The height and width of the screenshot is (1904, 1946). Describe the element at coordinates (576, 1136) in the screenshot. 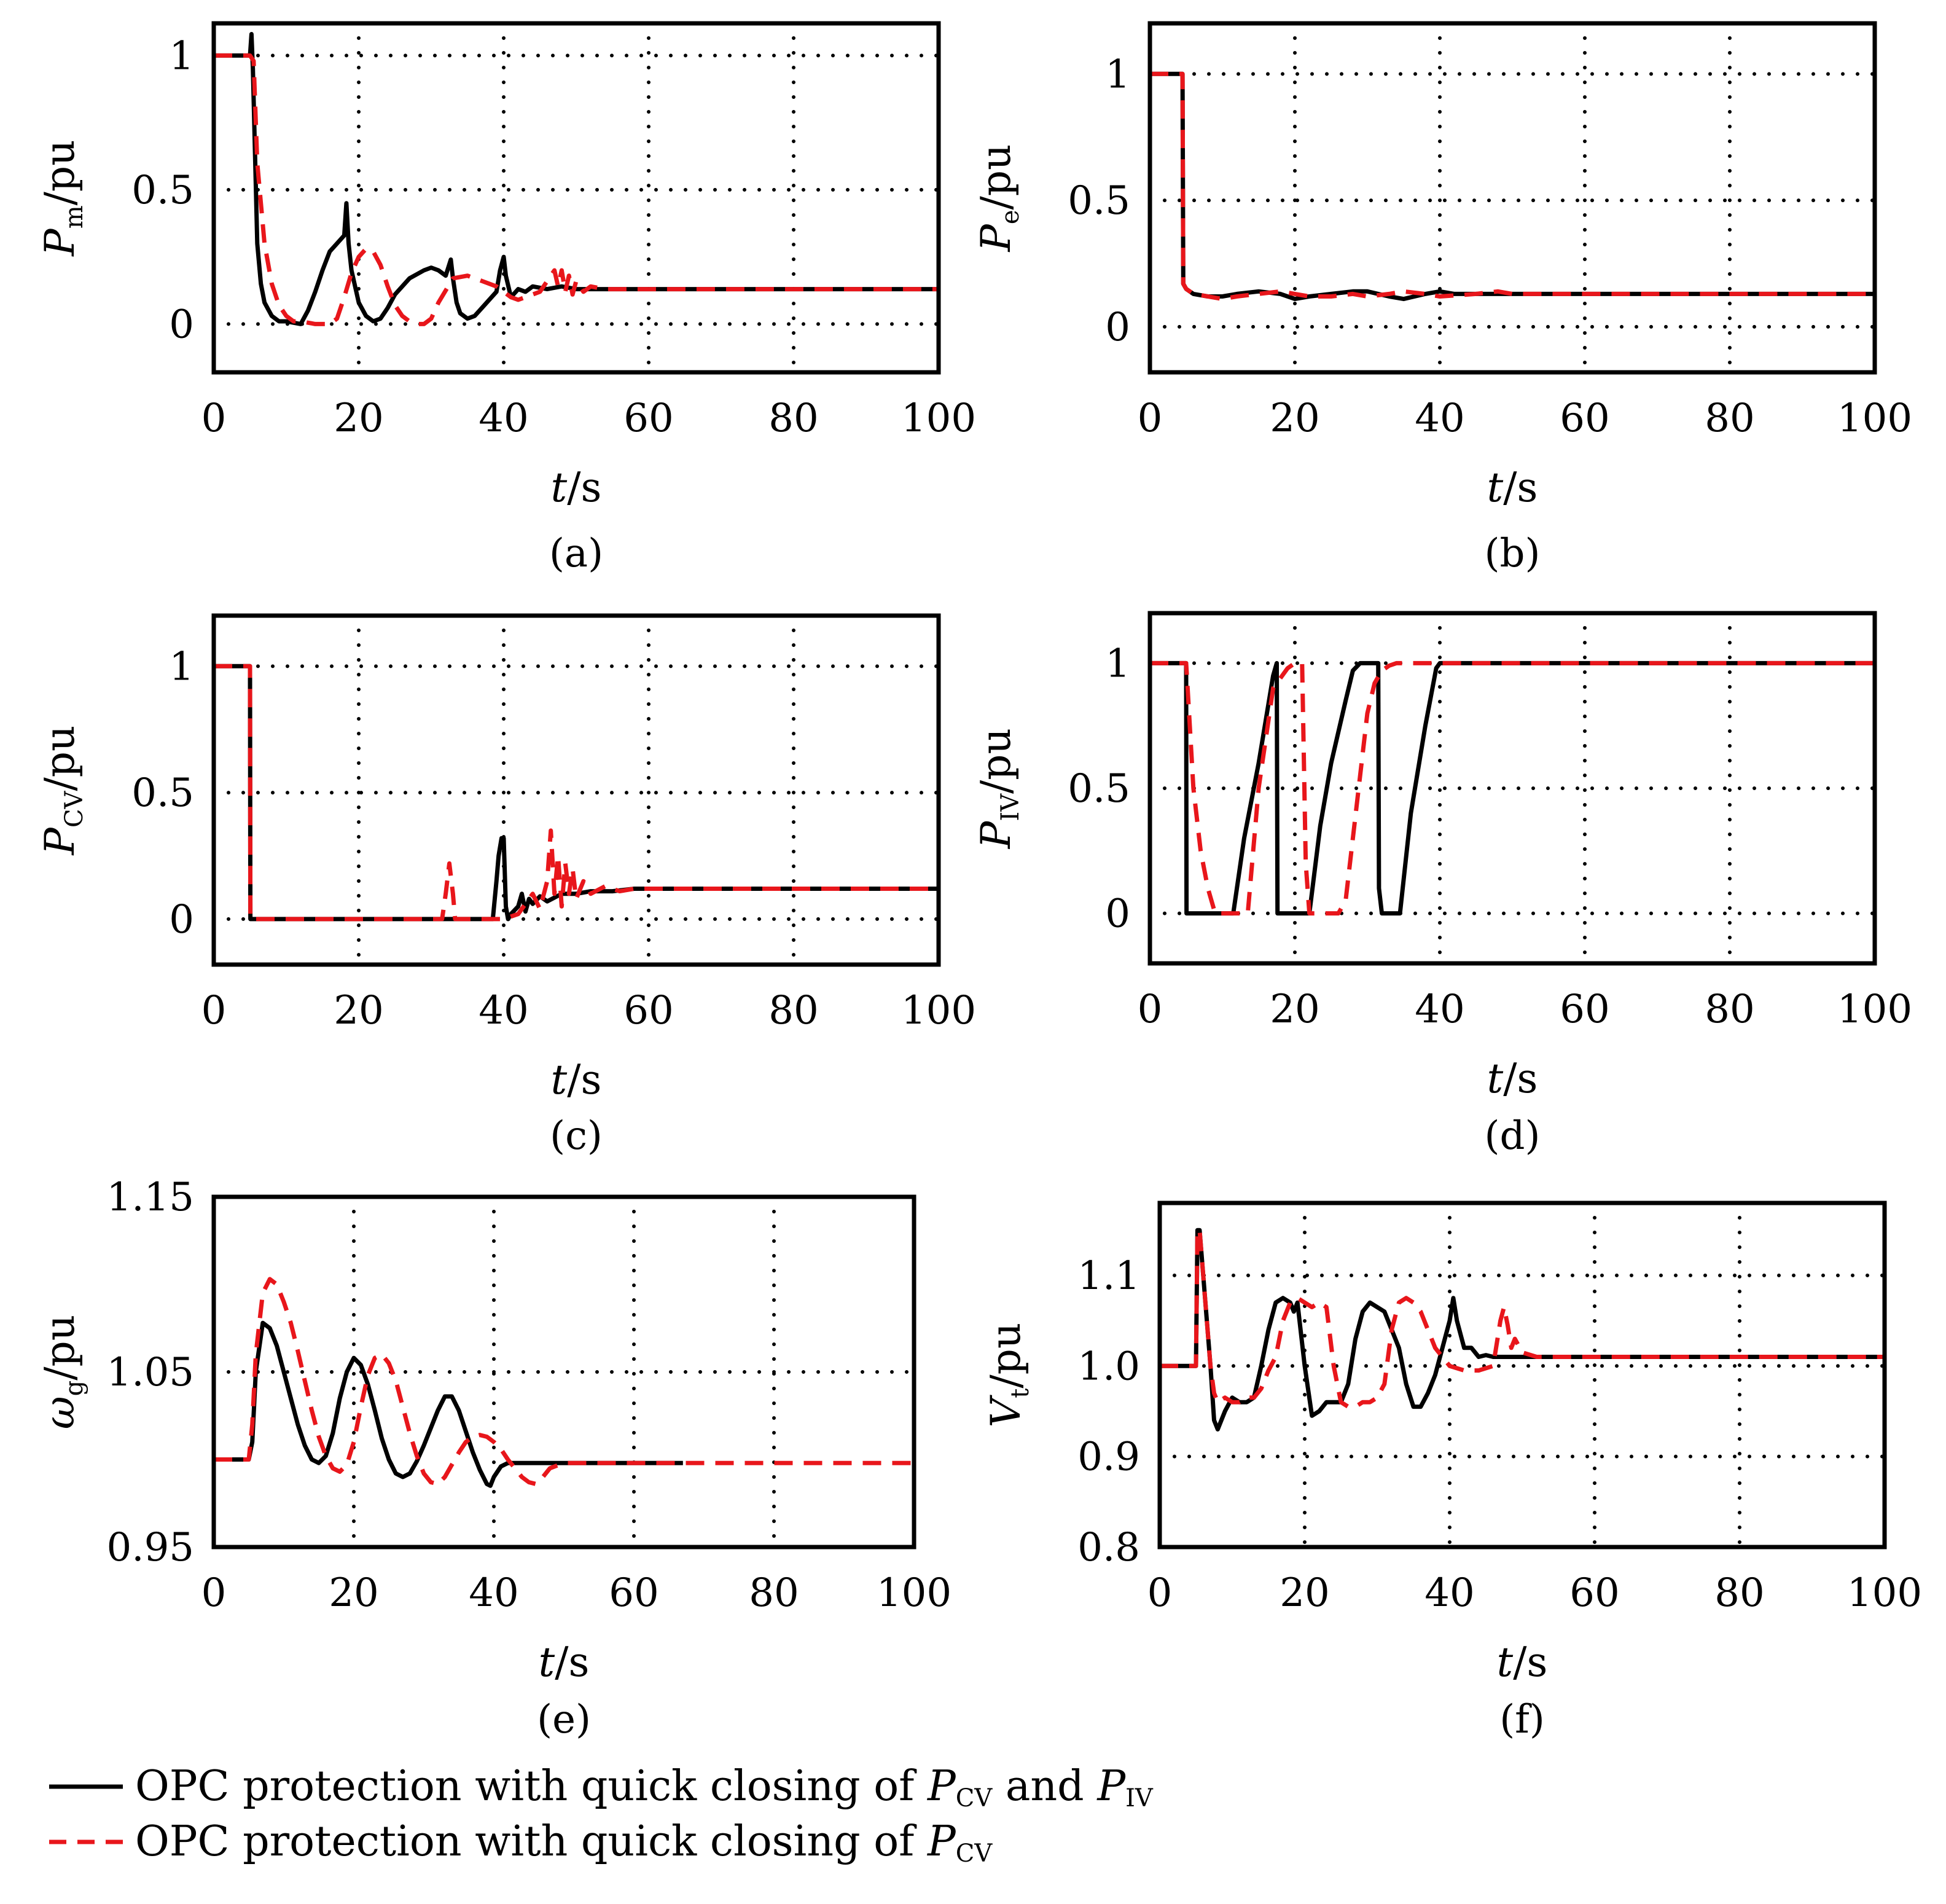

I see `panel-caption: (c)` at that location.